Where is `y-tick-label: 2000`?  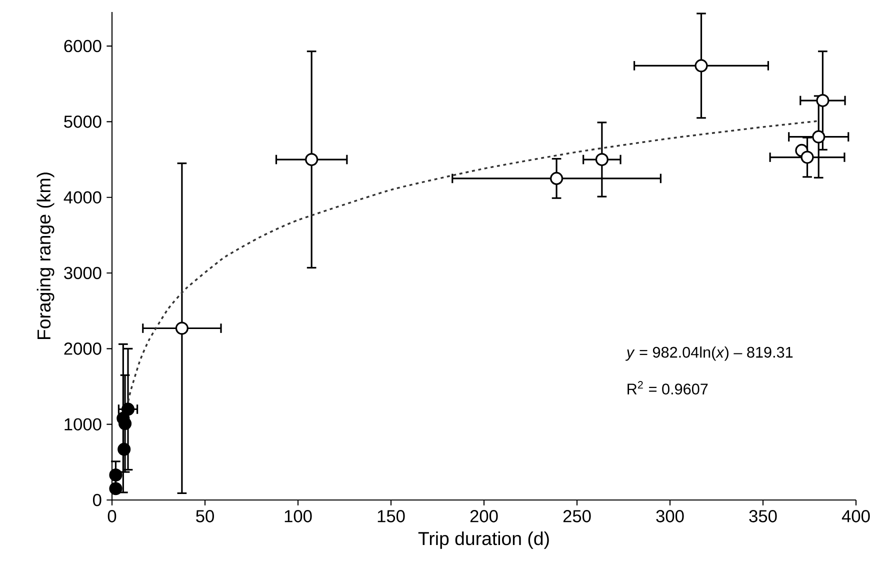
y-tick-label: 2000 is located at coordinates (83, 348).